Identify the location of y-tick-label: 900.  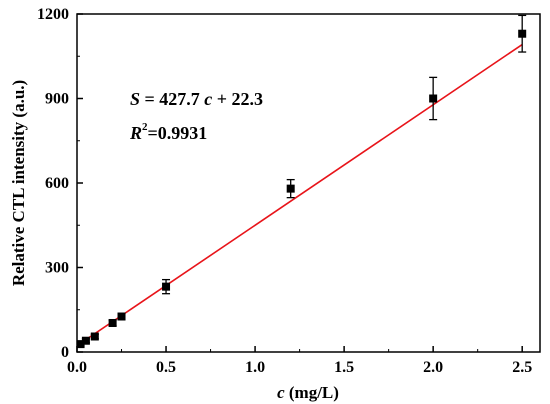
(57, 99).